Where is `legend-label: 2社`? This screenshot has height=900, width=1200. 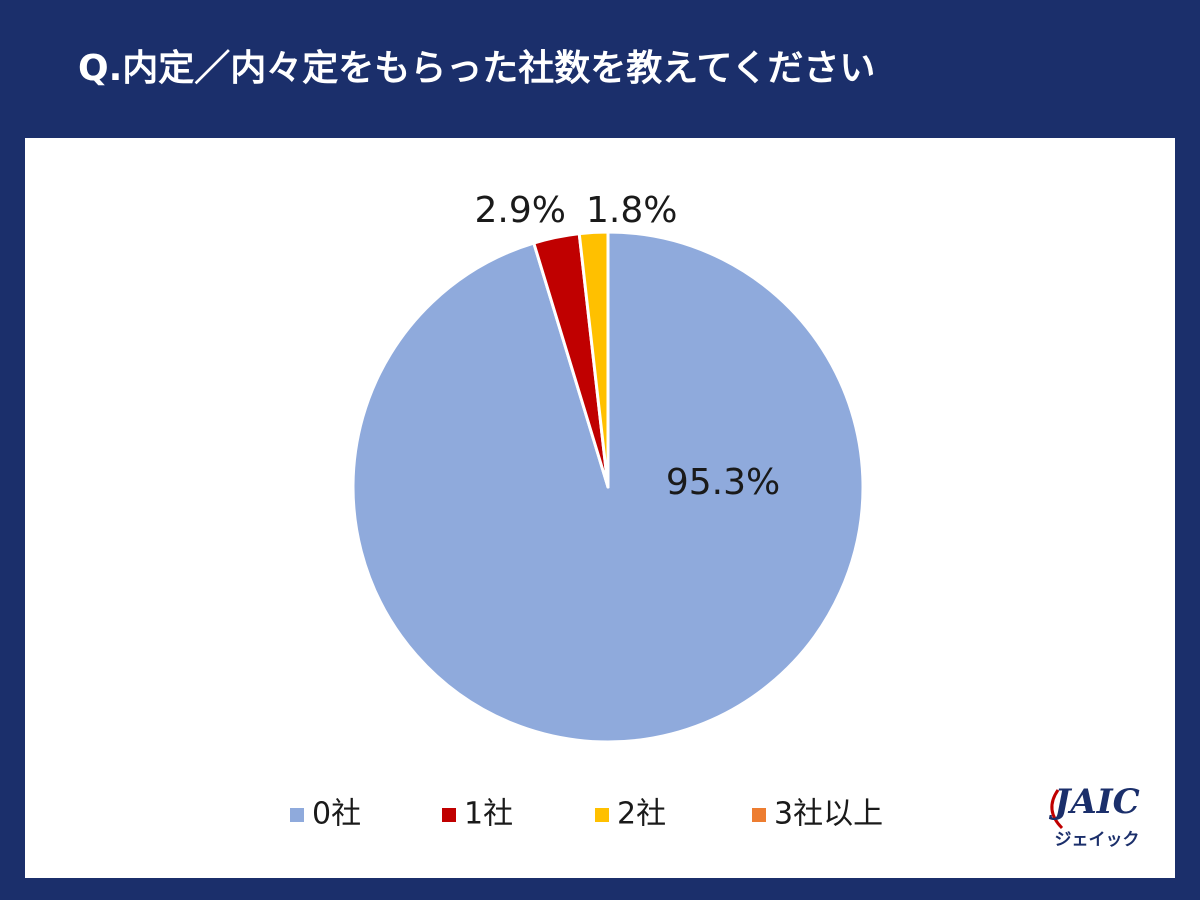 legend-label: 2社 is located at coordinates (641, 814).